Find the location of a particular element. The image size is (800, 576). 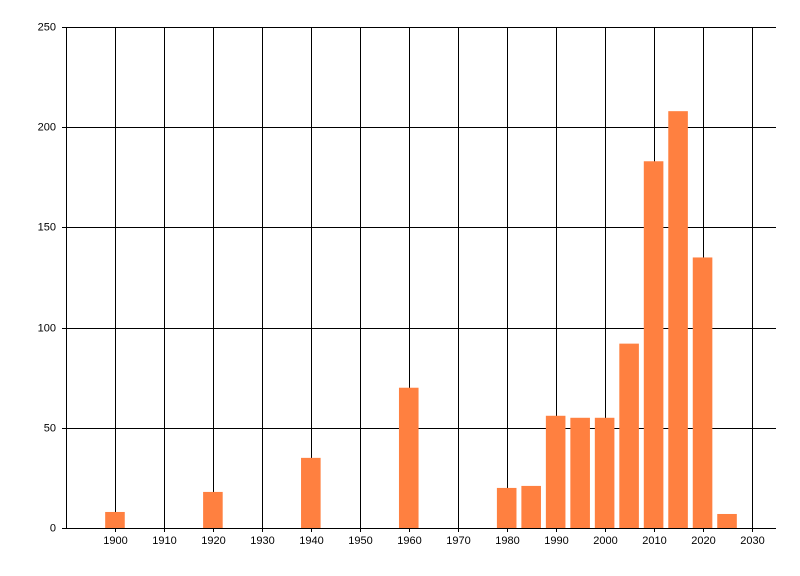

x-tick-label: 2000 is located at coordinates (605, 541).